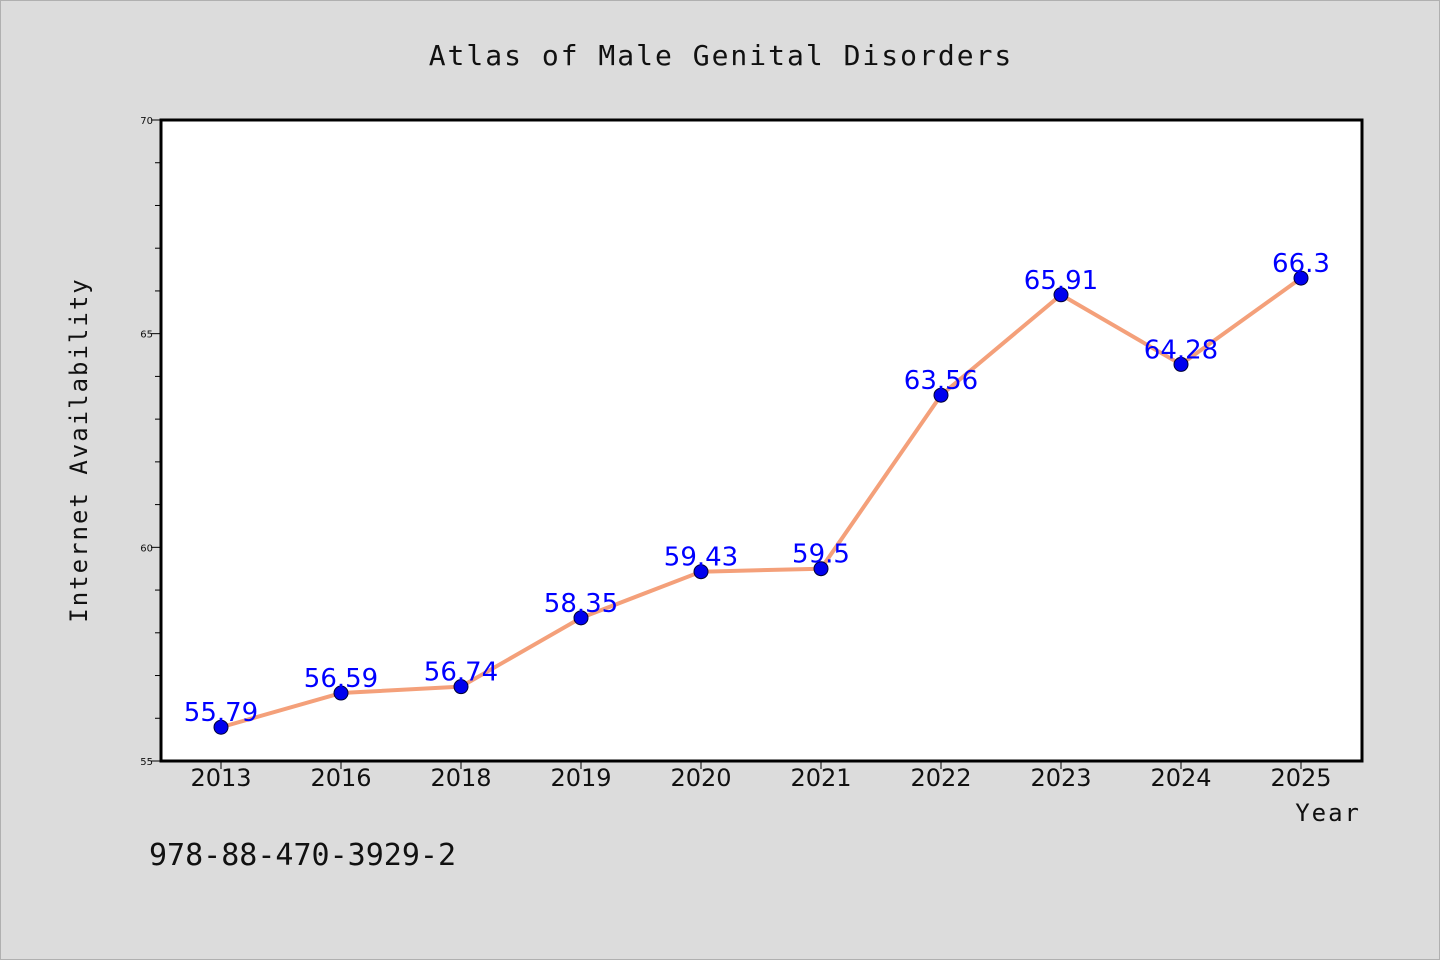  Describe the element at coordinates (700, 778) in the screenshot. I see `x-tick-label: 2020` at that location.